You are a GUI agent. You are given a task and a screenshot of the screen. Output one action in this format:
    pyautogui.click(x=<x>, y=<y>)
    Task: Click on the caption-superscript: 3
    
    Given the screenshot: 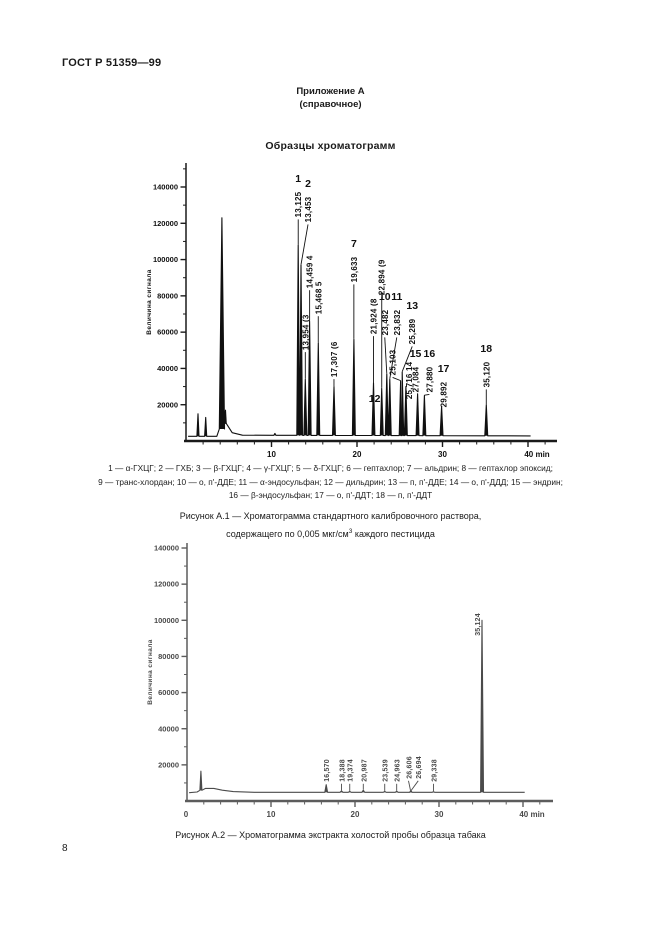 What is the action you would take?
    pyautogui.click(x=350, y=531)
    